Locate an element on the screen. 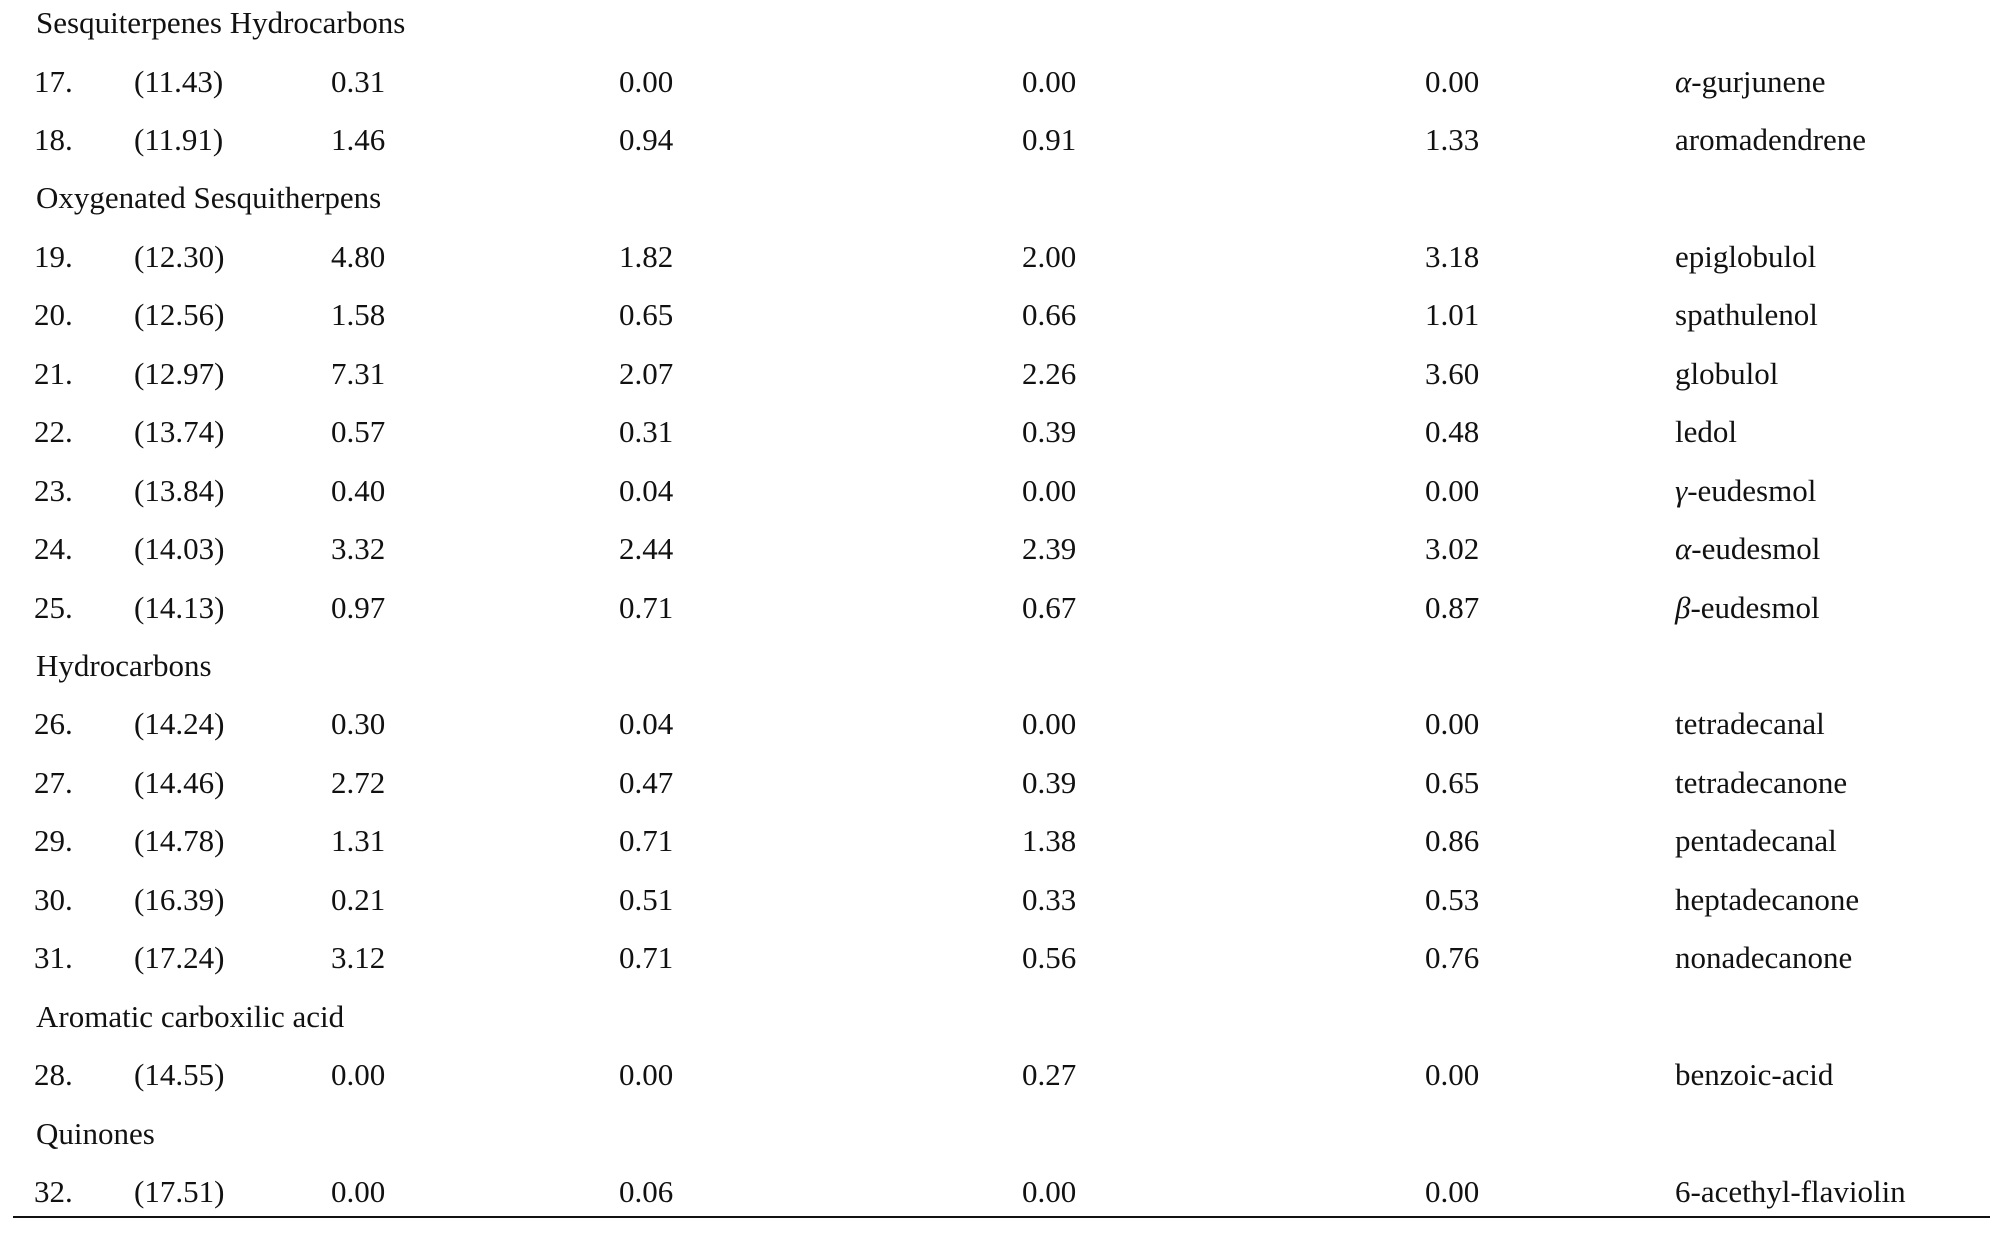  value-col-3: 0.66 is located at coordinates (1049, 315).